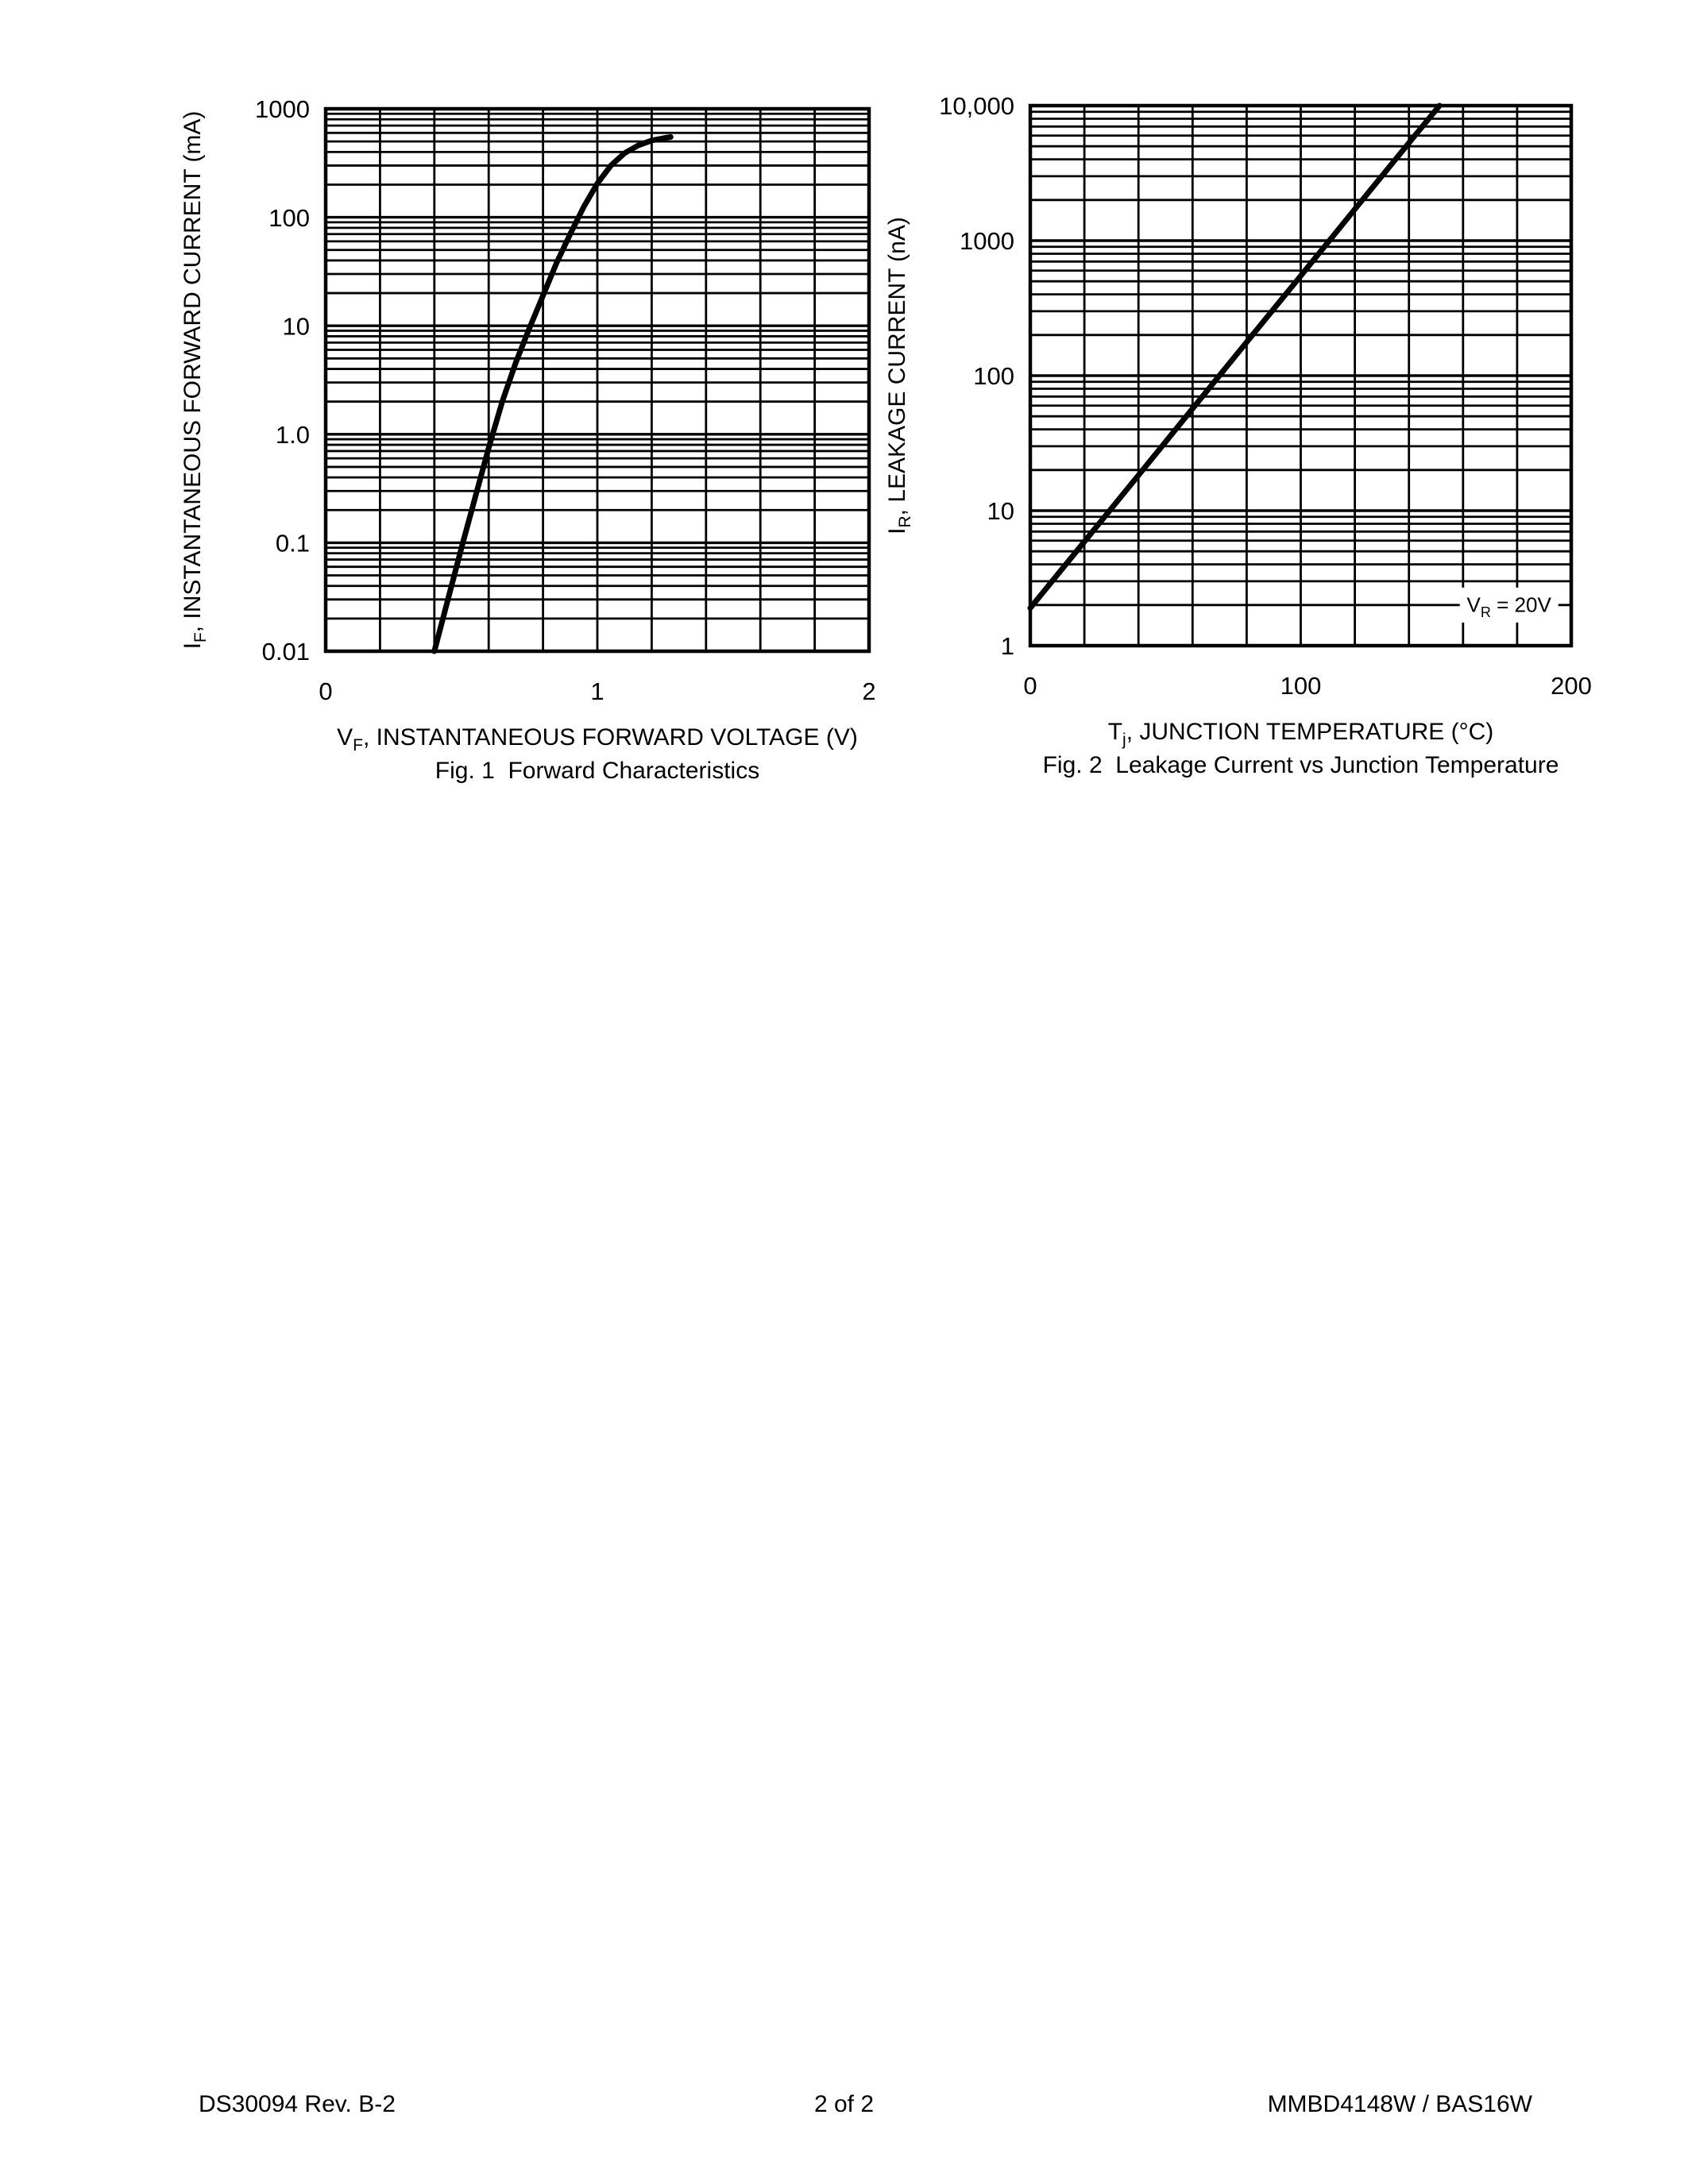  Describe the element at coordinates (844, 2104) in the screenshot. I see `footer-page-number: 2 of 2` at that location.